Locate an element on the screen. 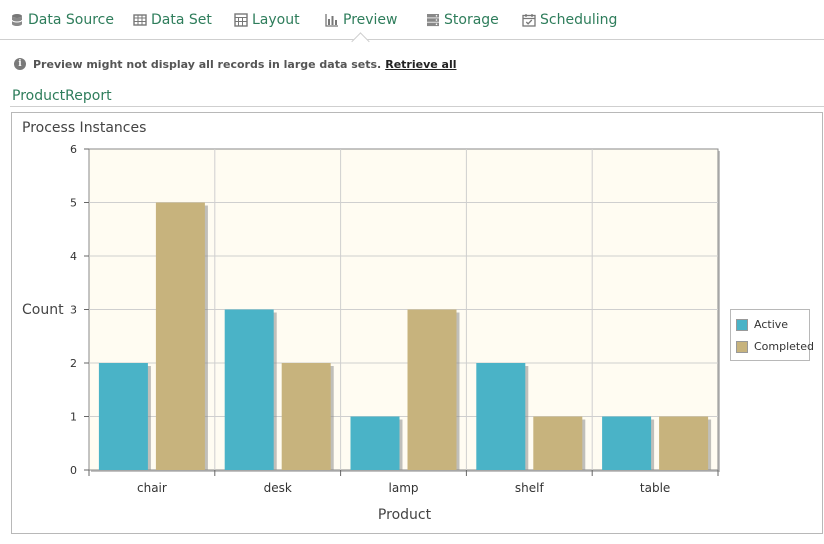 This screenshot has height=544, width=824. info-icon: i is located at coordinates (20, 64).